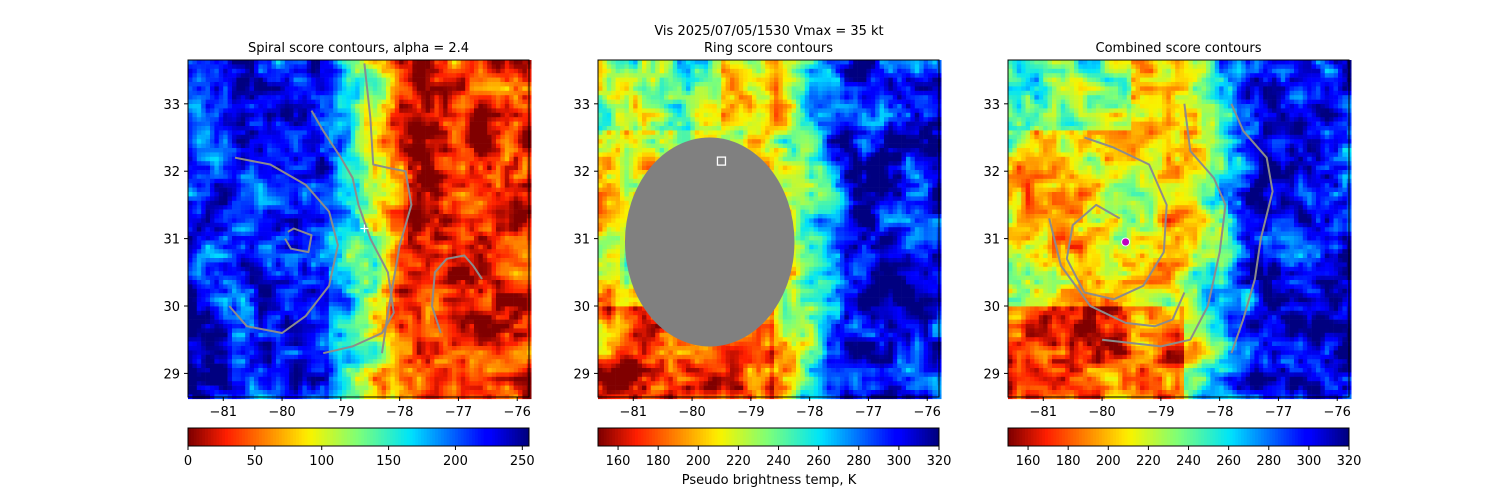 The width and height of the screenshot is (1500, 500). What do you see at coordinates (768, 48) in the screenshot?
I see `panel-title: Ring score contours` at bounding box center [768, 48].